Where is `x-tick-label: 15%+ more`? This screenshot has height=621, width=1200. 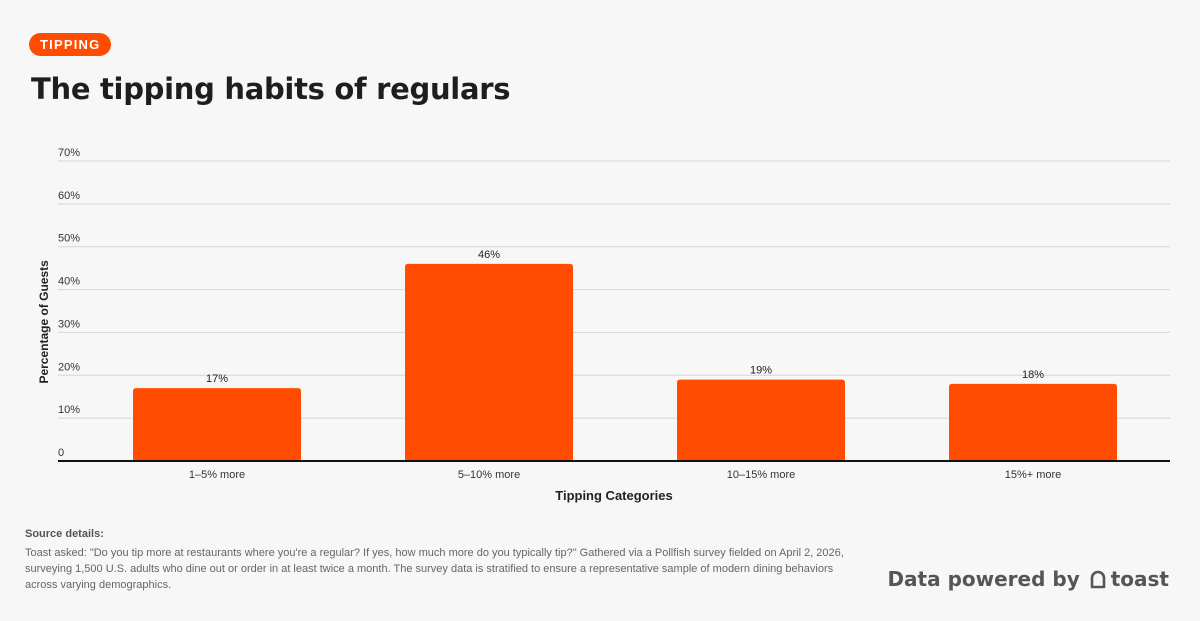 x-tick-label: 15%+ more is located at coordinates (1033, 475).